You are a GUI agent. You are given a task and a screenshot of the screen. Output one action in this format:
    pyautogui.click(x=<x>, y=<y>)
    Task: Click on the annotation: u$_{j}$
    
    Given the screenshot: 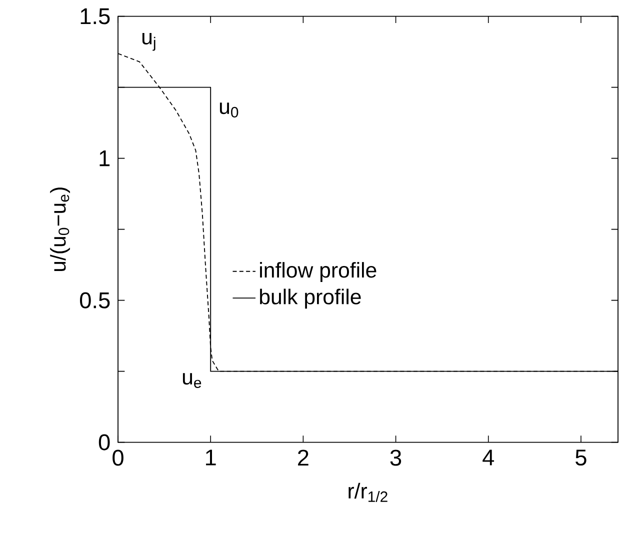 What is the action you would take?
    pyautogui.click(x=149, y=41)
    